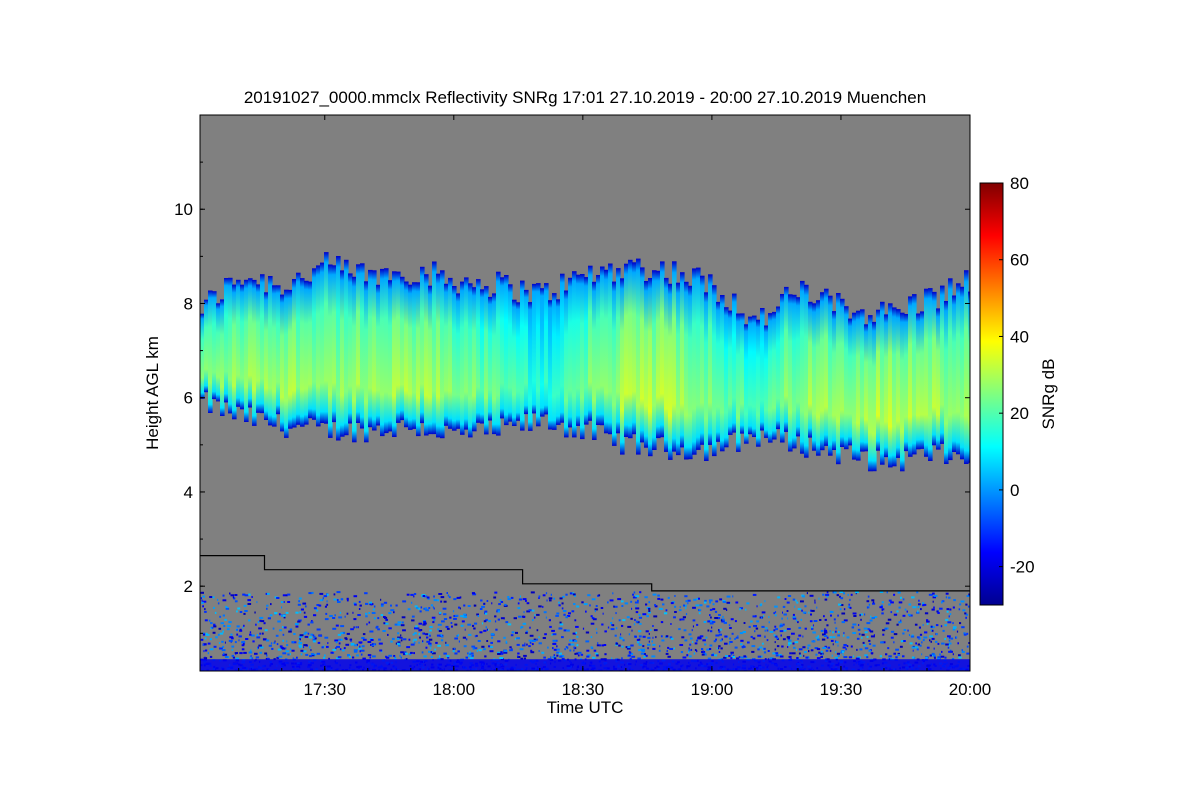 The width and height of the screenshot is (1200, 805). Describe the element at coordinates (183, 209) in the screenshot. I see `y-tick-label: 10` at that location.